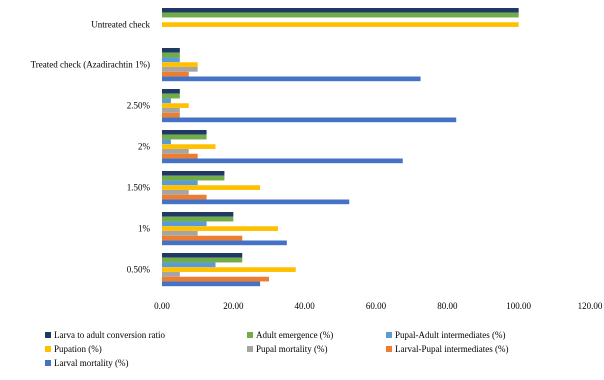 The width and height of the screenshot is (604, 380). What do you see at coordinates (294, 335) in the screenshot?
I see `legend-label: Adult emergence (%)` at bounding box center [294, 335].